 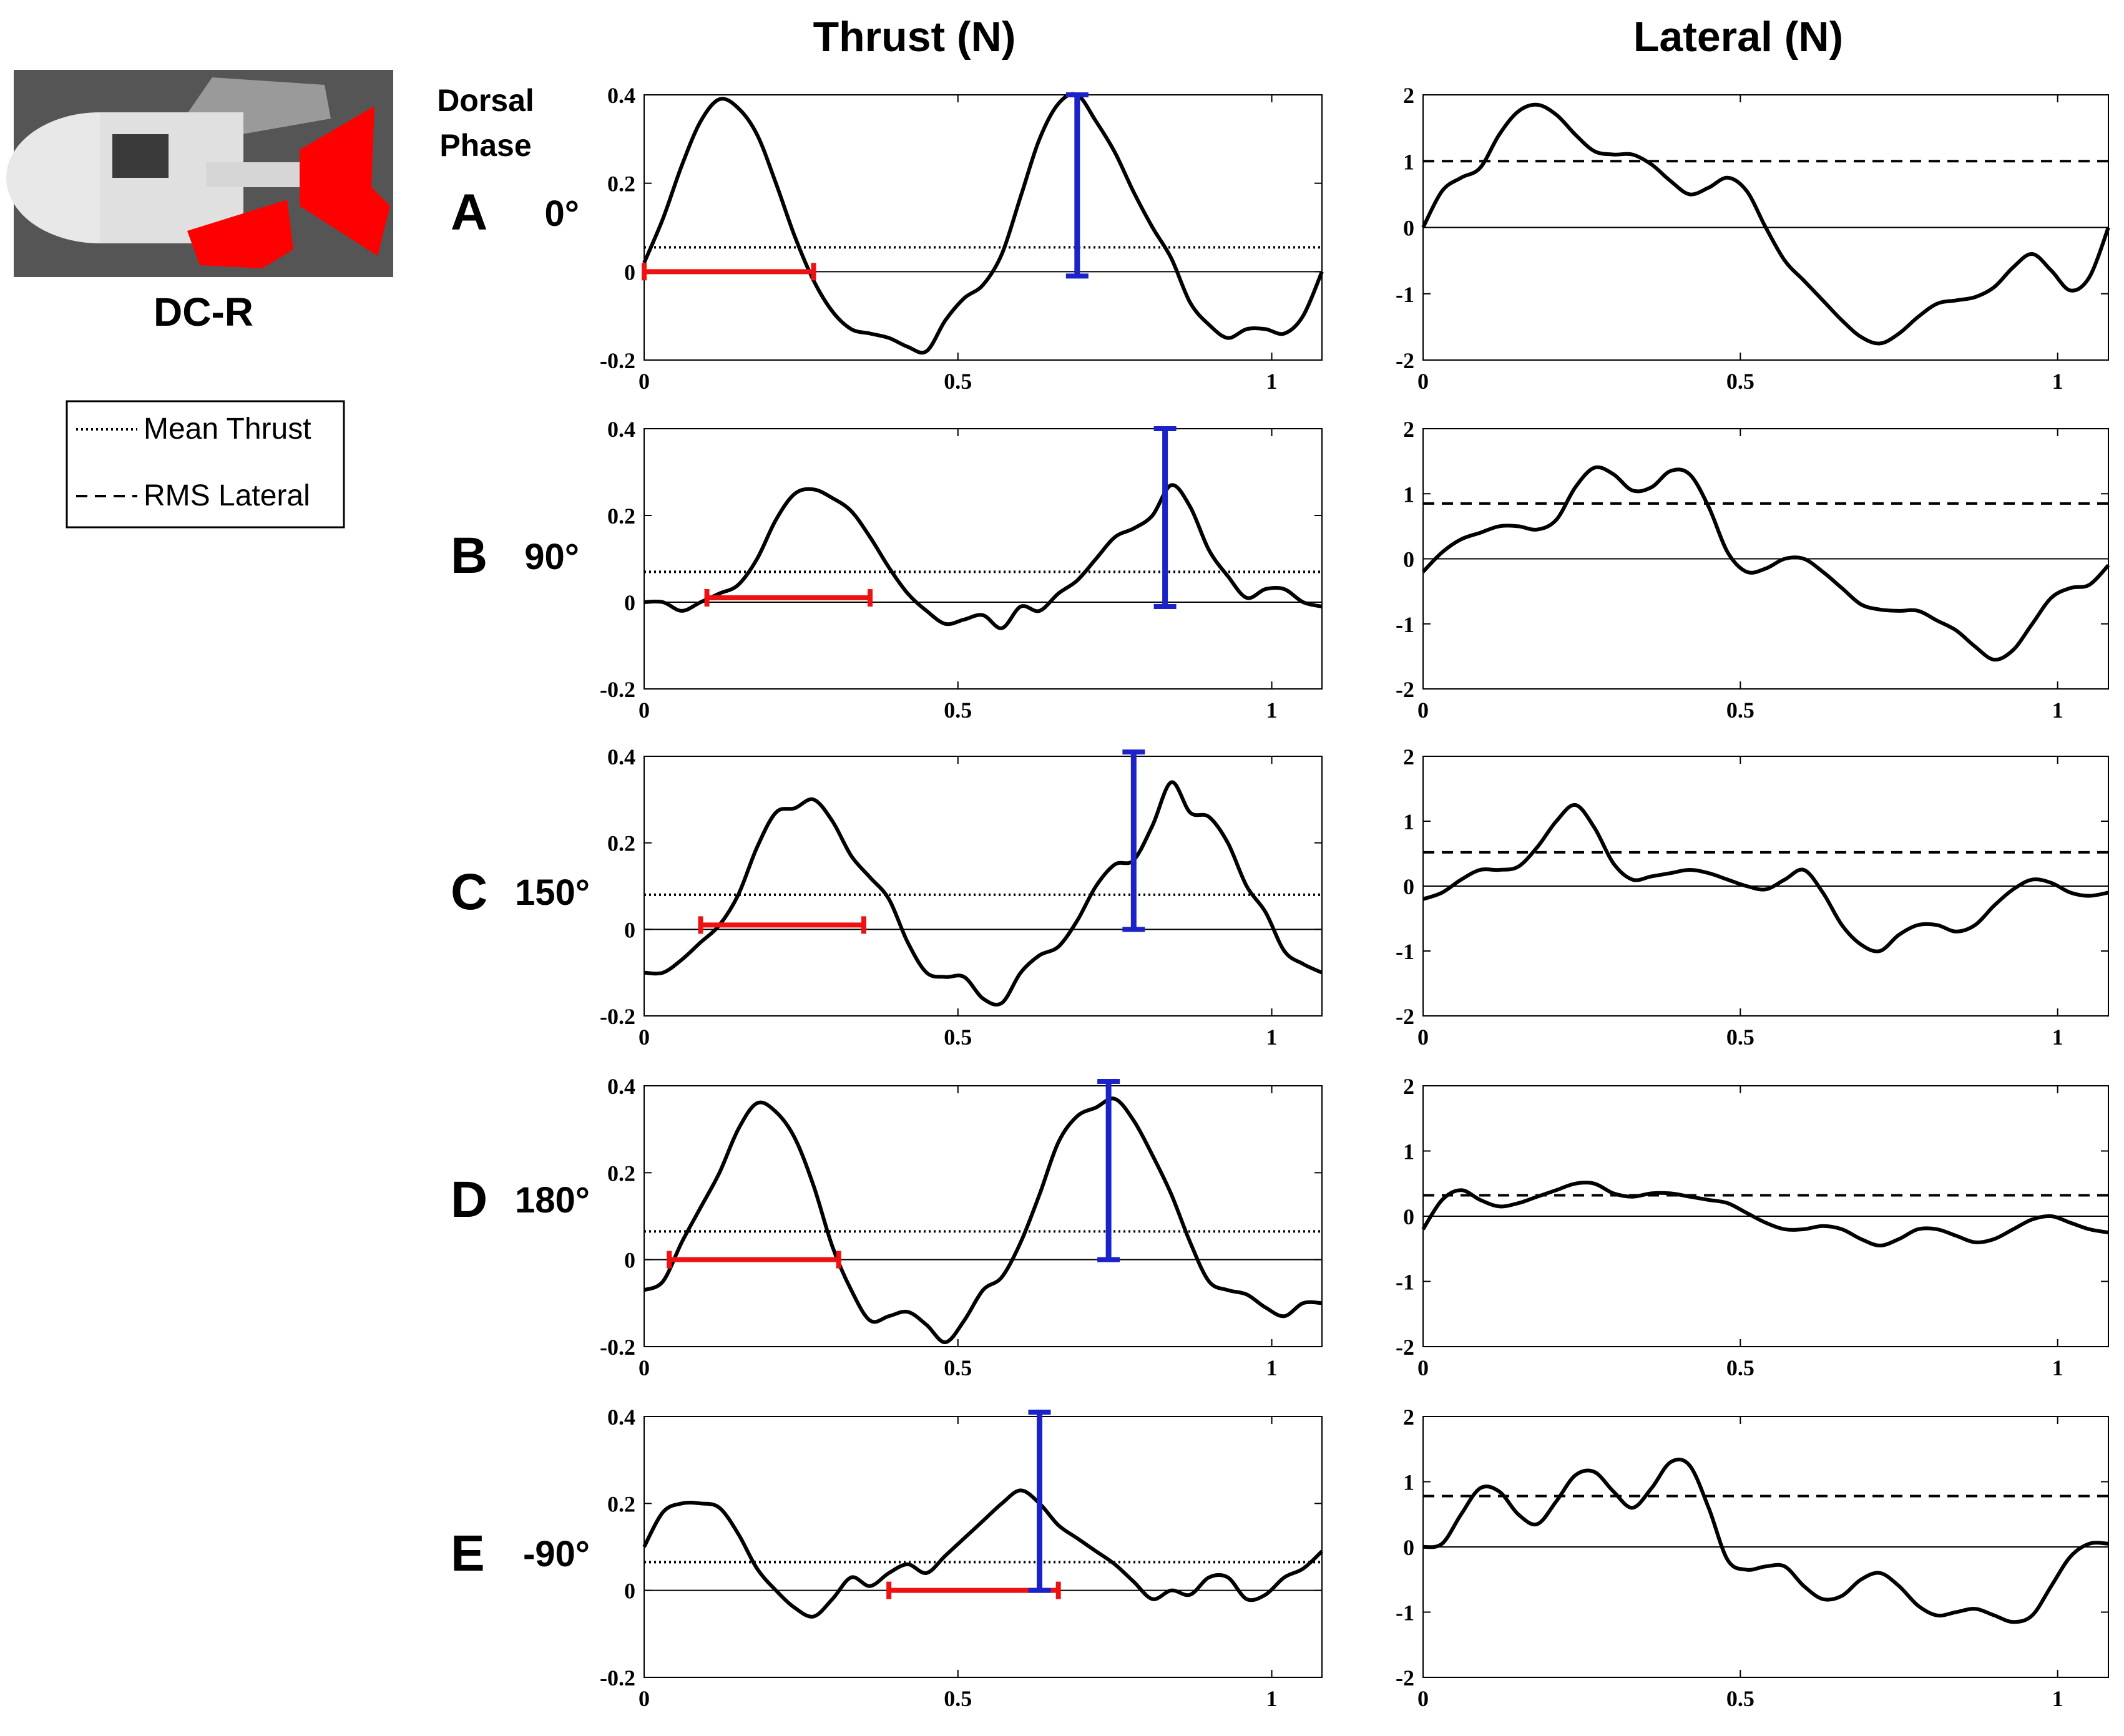 What do you see at coordinates (914, 37) in the screenshot?
I see `column-title-thrust: Thrust (N)` at bounding box center [914, 37].